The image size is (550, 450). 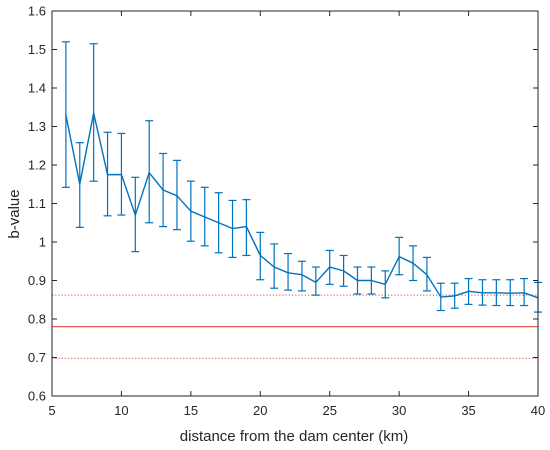 I want to click on y-tick-label: 0.6, so click(x=37, y=396).